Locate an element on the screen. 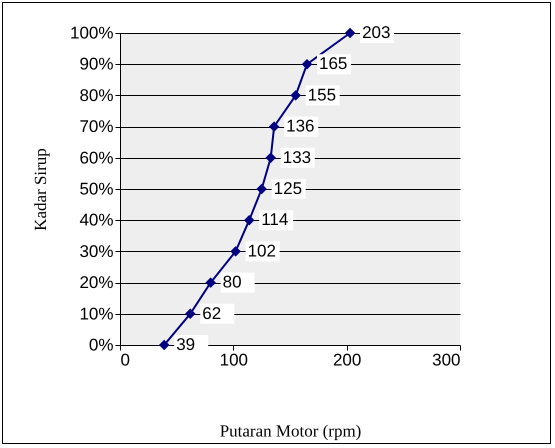 This screenshot has height=448, width=555. y-tick-label: 50% is located at coordinates (96, 189).